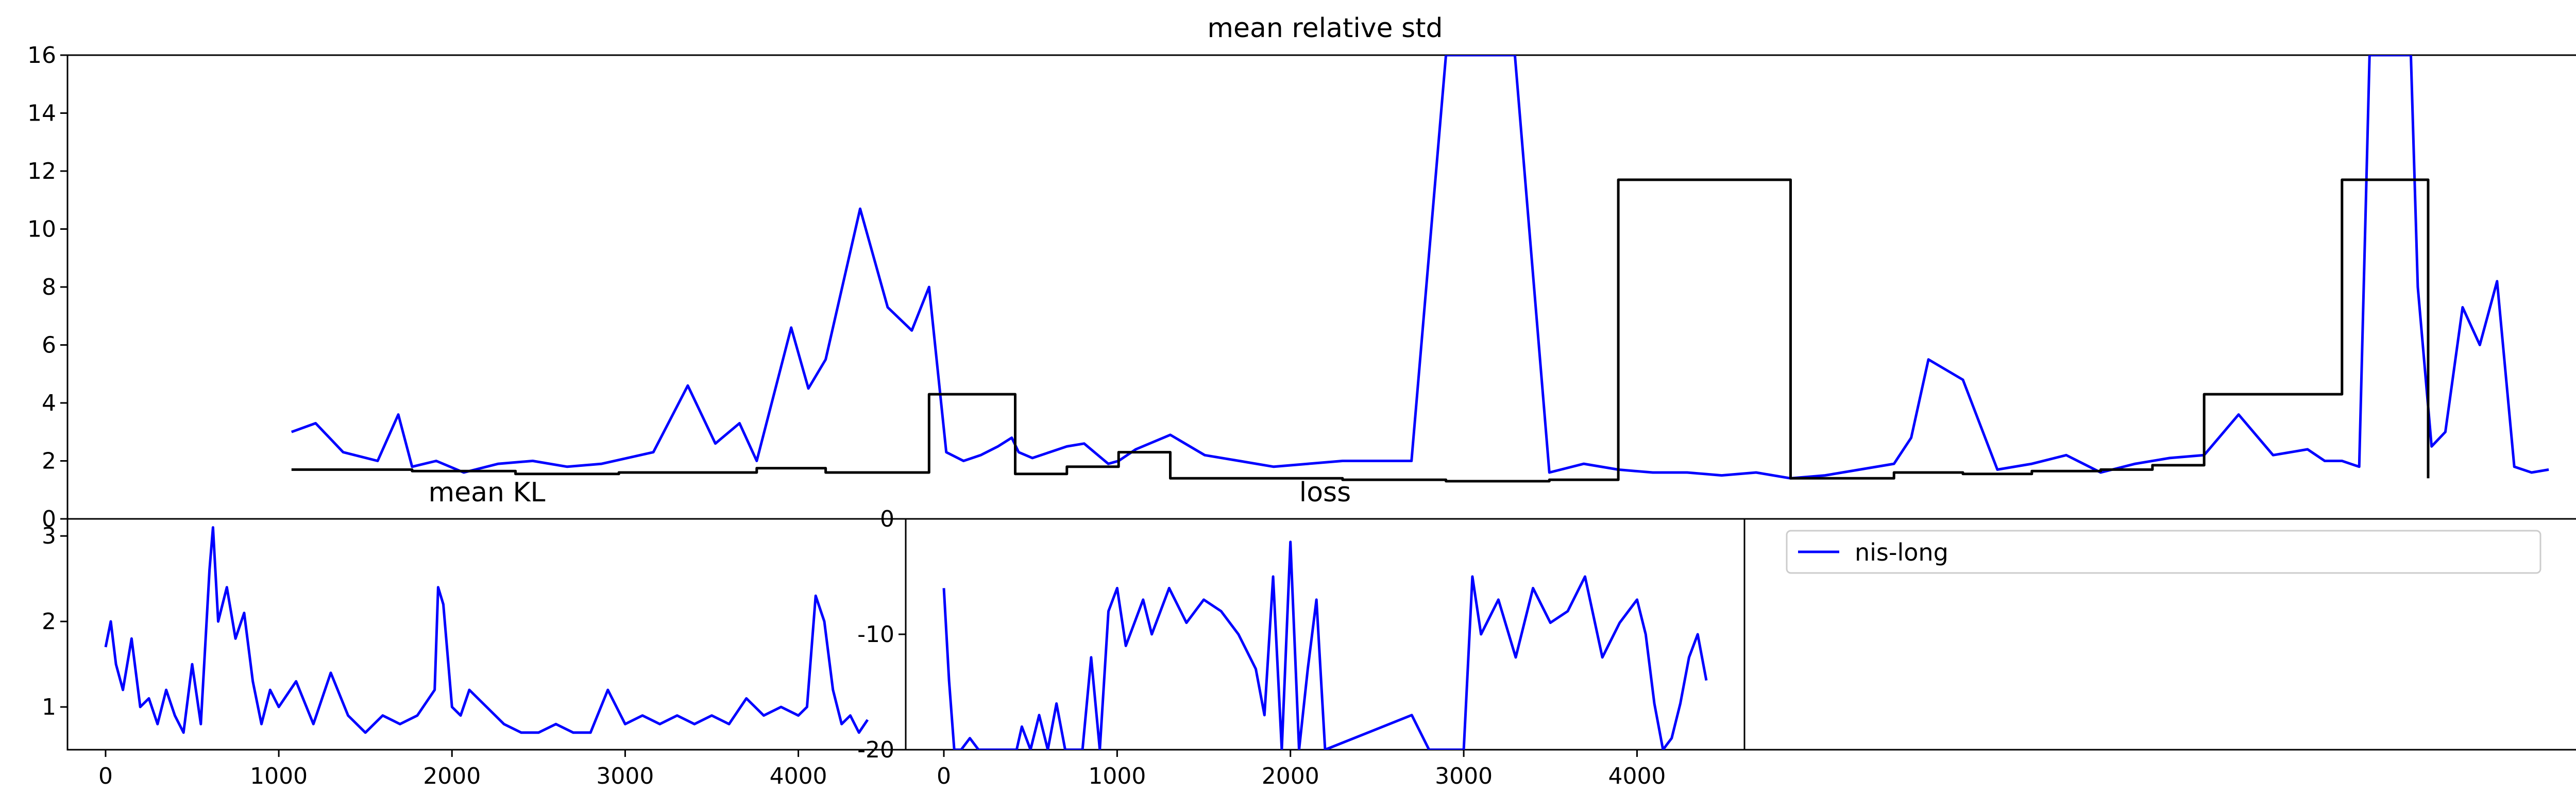 The width and height of the screenshot is (2576, 810). What do you see at coordinates (1901, 552) in the screenshot?
I see `legend-label: nis-long` at bounding box center [1901, 552].